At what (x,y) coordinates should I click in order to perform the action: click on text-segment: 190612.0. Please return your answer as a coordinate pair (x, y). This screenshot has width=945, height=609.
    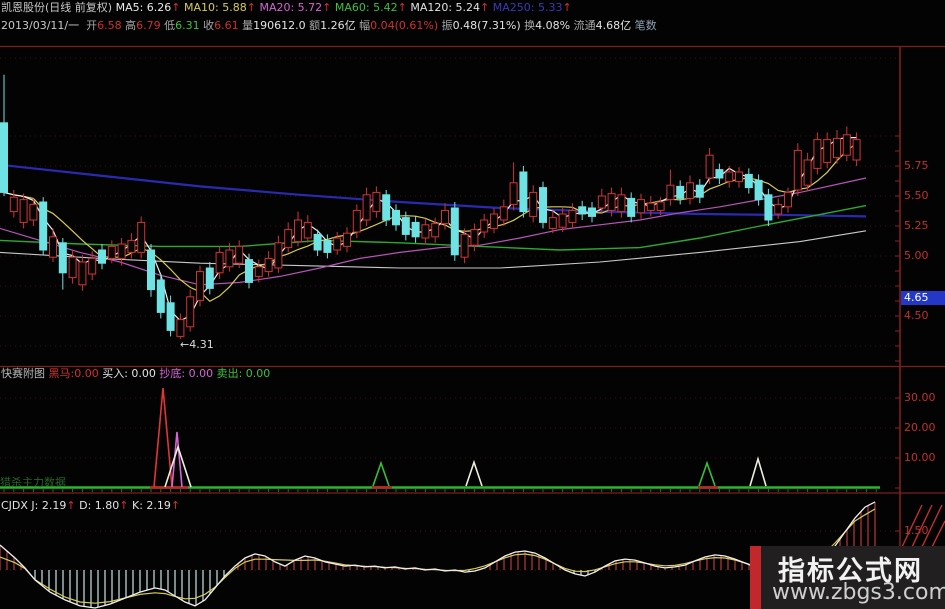
    Looking at the image, I should click on (281, 25).